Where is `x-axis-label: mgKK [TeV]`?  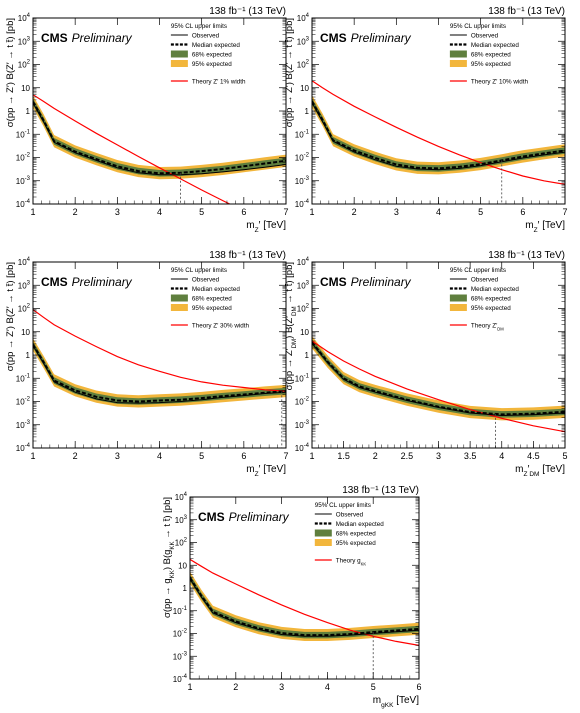 x-axis-label: mgKK [TeV] is located at coordinates (396, 702).